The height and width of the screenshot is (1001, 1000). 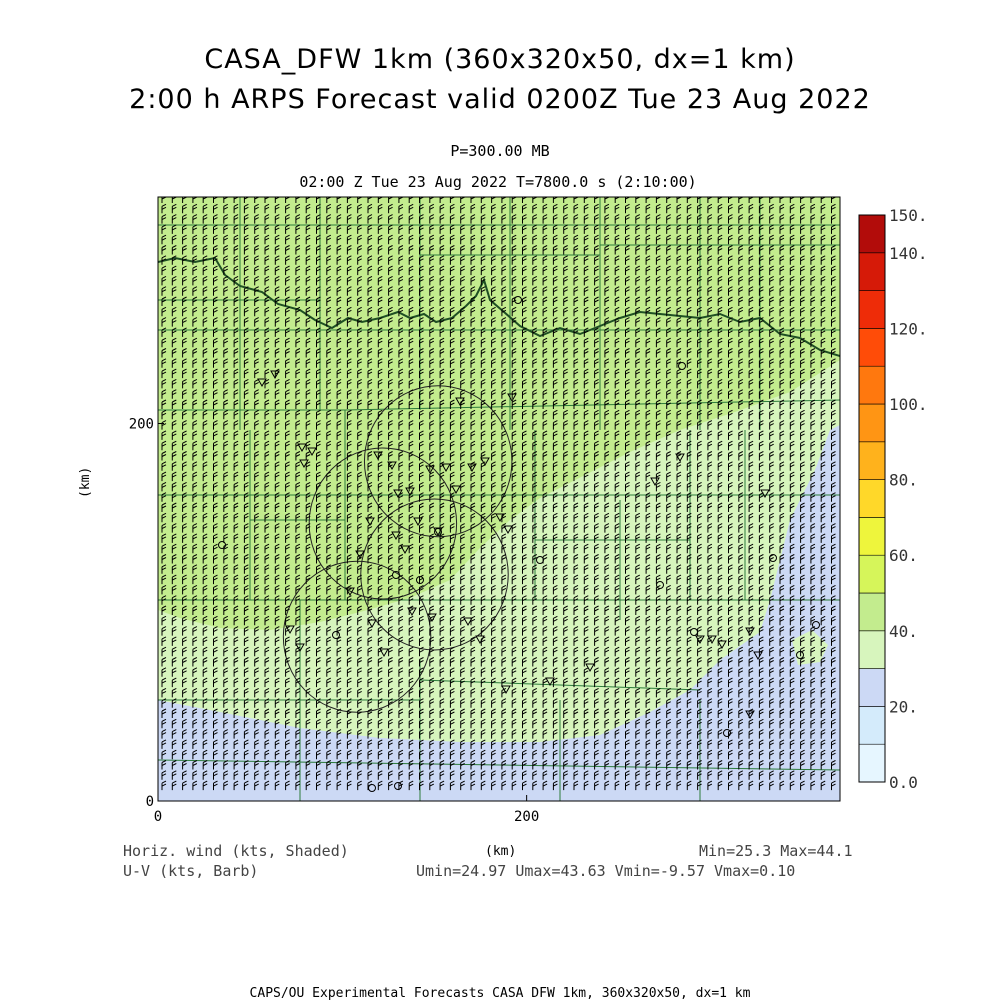 I want to click on field-label: Horiz. wind (kts, Shaded), so click(x=236, y=851).